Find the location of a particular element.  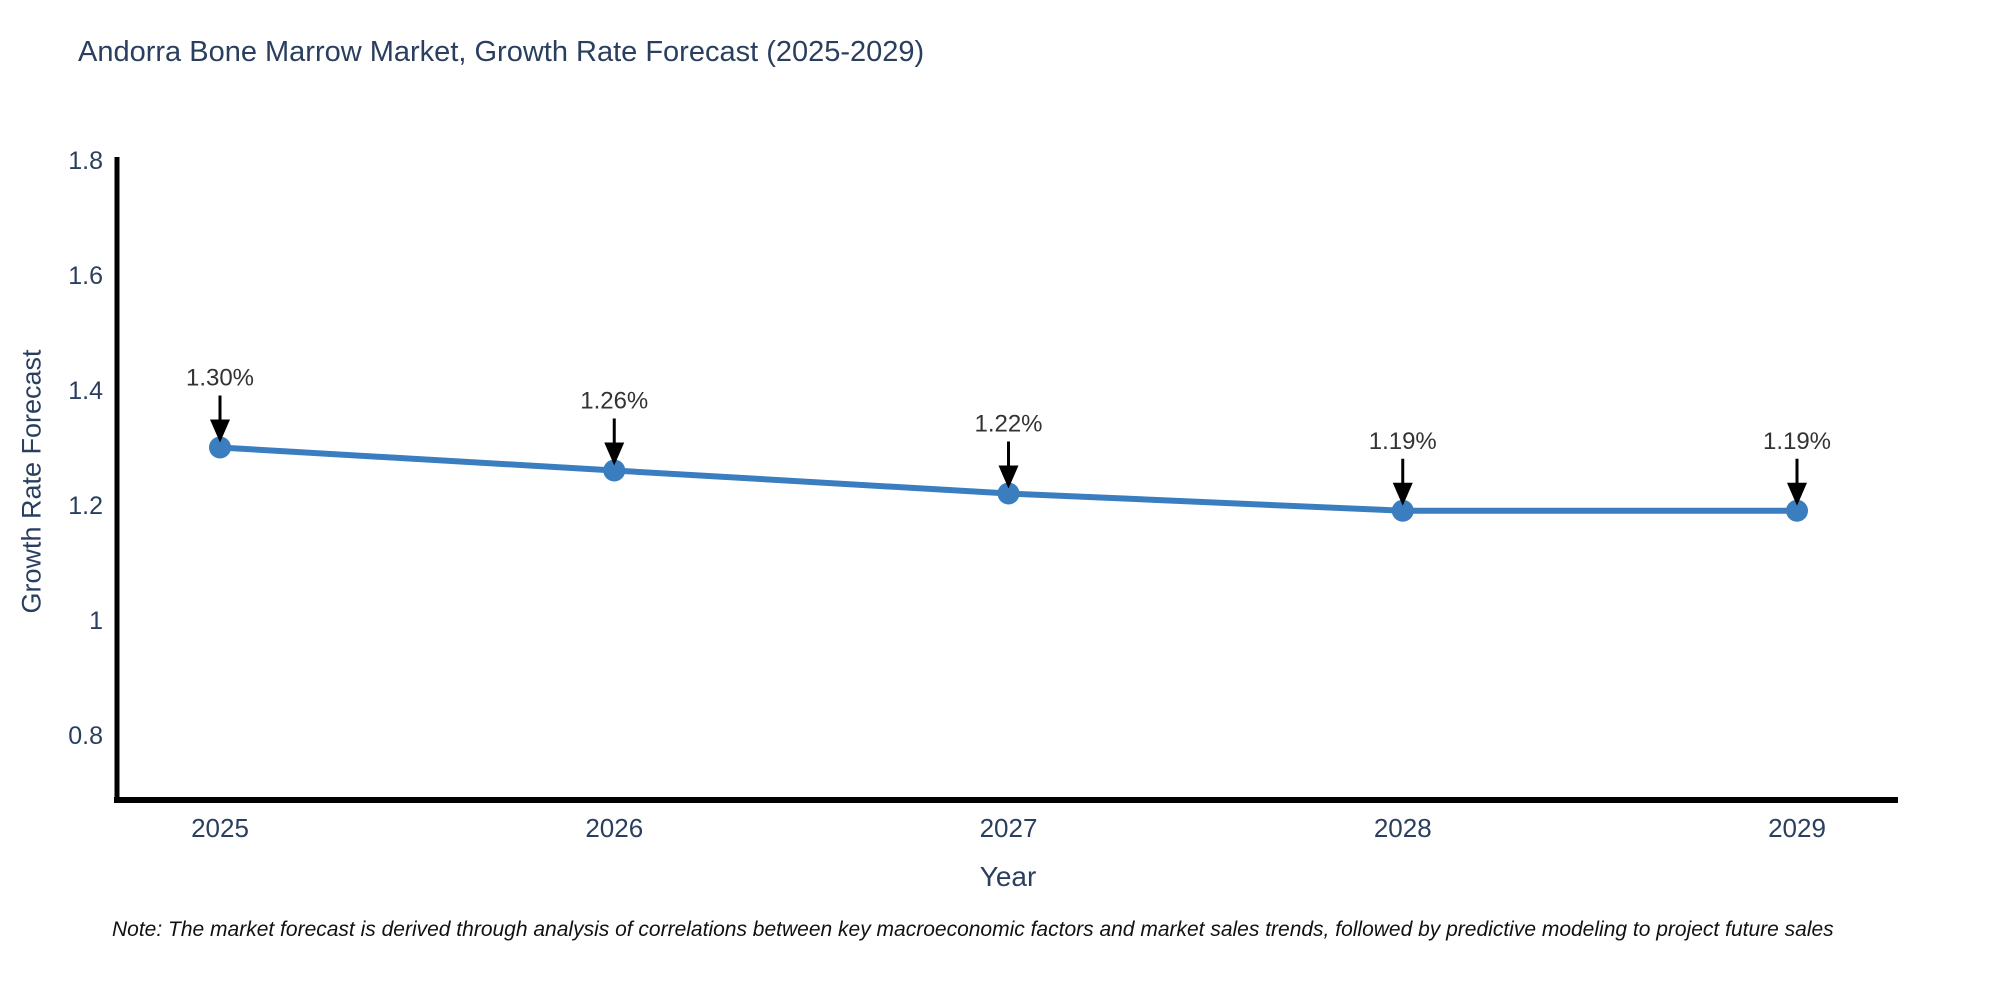

point-value-label: 1.26% is located at coordinates (614, 401).